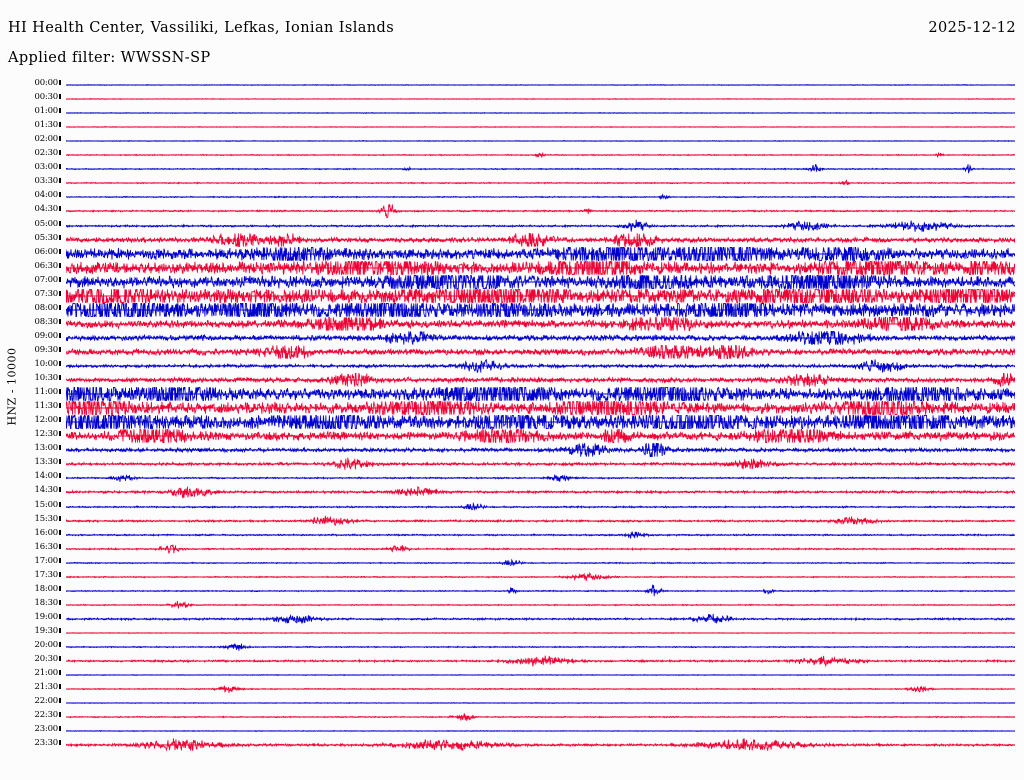 The height and width of the screenshot is (780, 1024). Describe the element at coordinates (46, 420) in the screenshot. I see `row-time-label: 12:00` at that location.